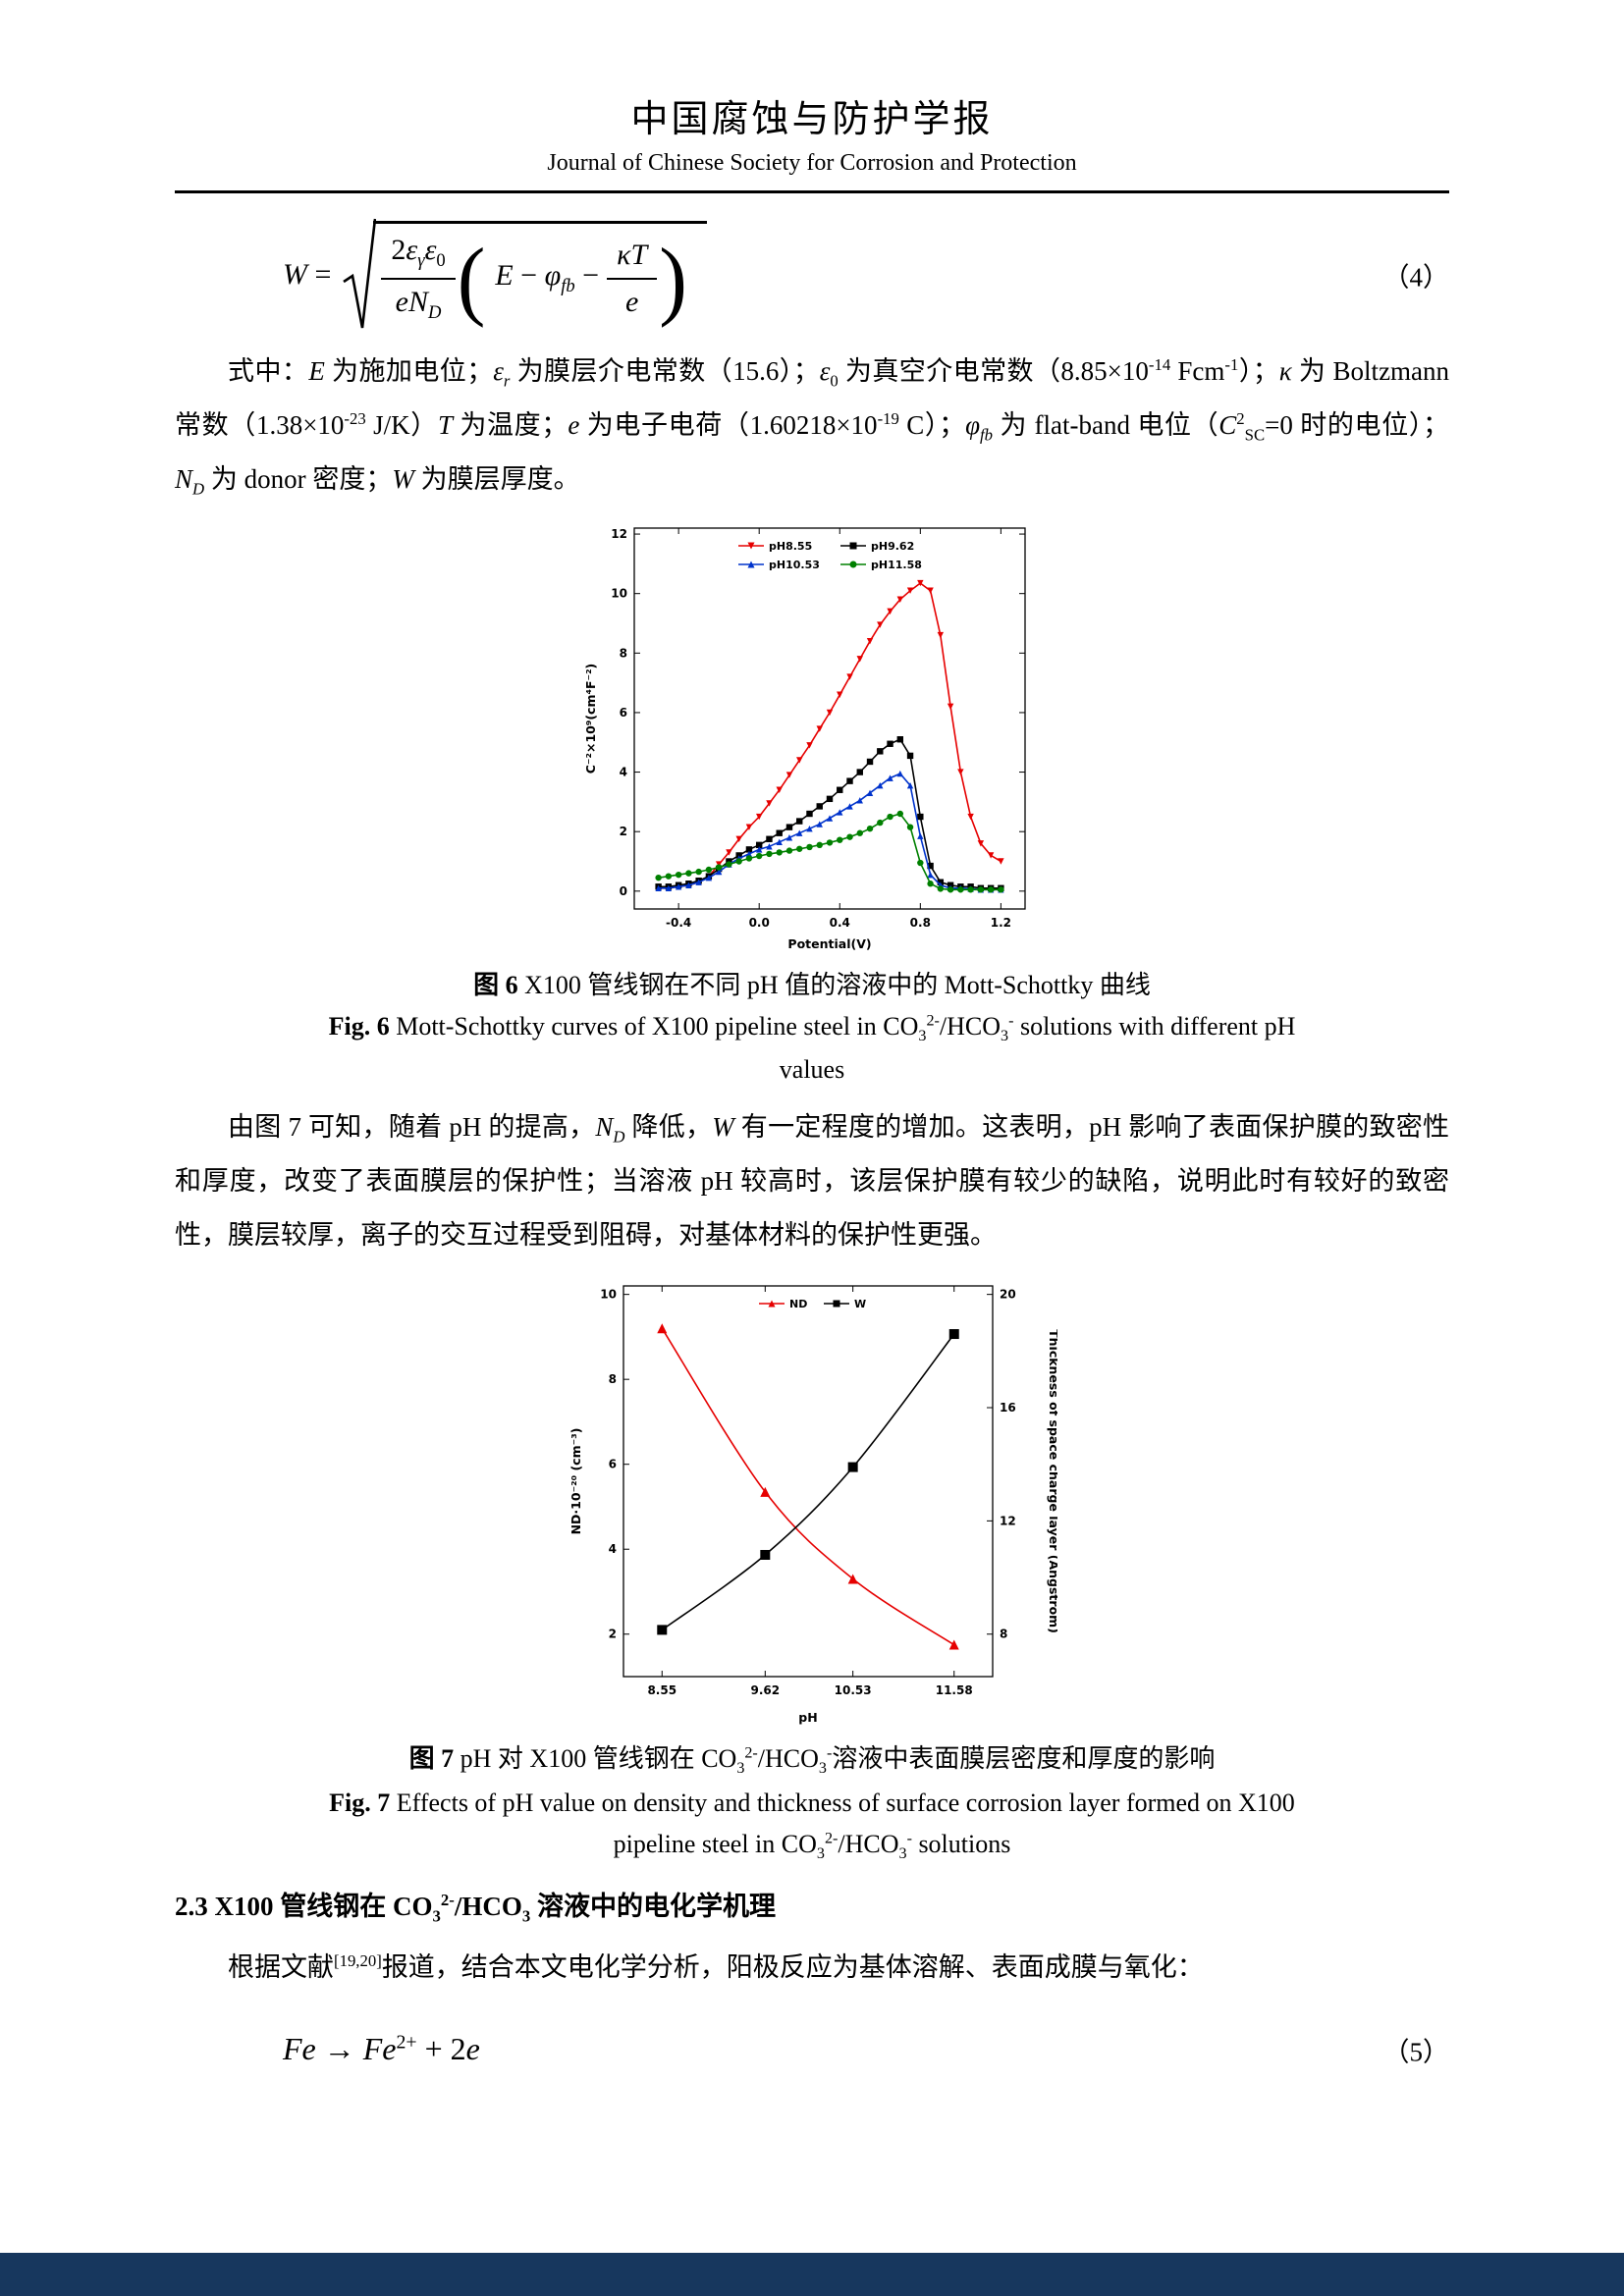 The height and width of the screenshot is (2296, 1624). Describe the element at coordinates (632, 259) in the screenshot. I see `inner-fraction-numerator: κT` at that location.